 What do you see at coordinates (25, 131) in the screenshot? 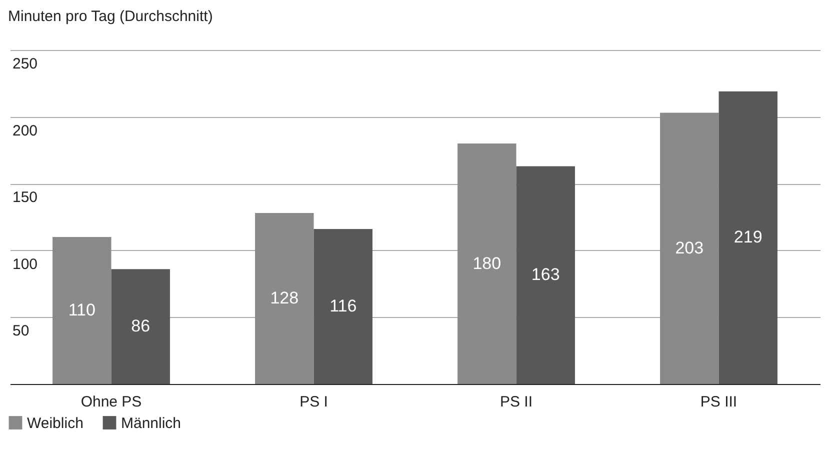
I see `y-tick-label: 200` at bounding box center [25, 131].